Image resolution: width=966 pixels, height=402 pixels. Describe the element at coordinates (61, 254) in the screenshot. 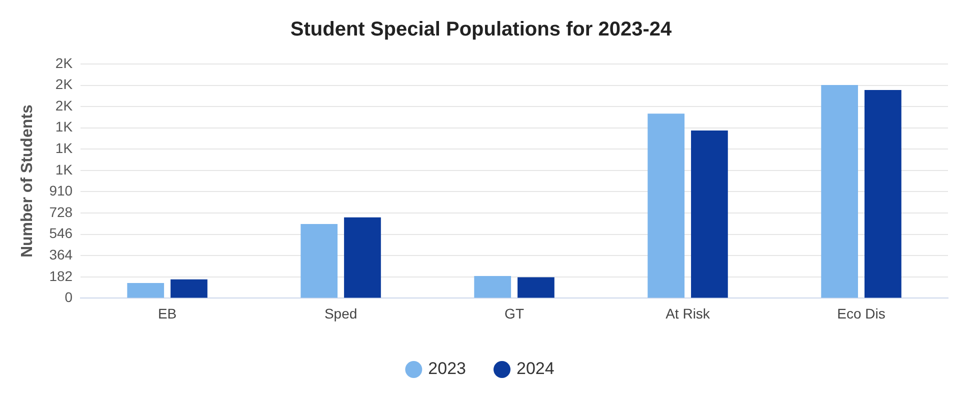

I see `y-tick-label: 364` at that location.